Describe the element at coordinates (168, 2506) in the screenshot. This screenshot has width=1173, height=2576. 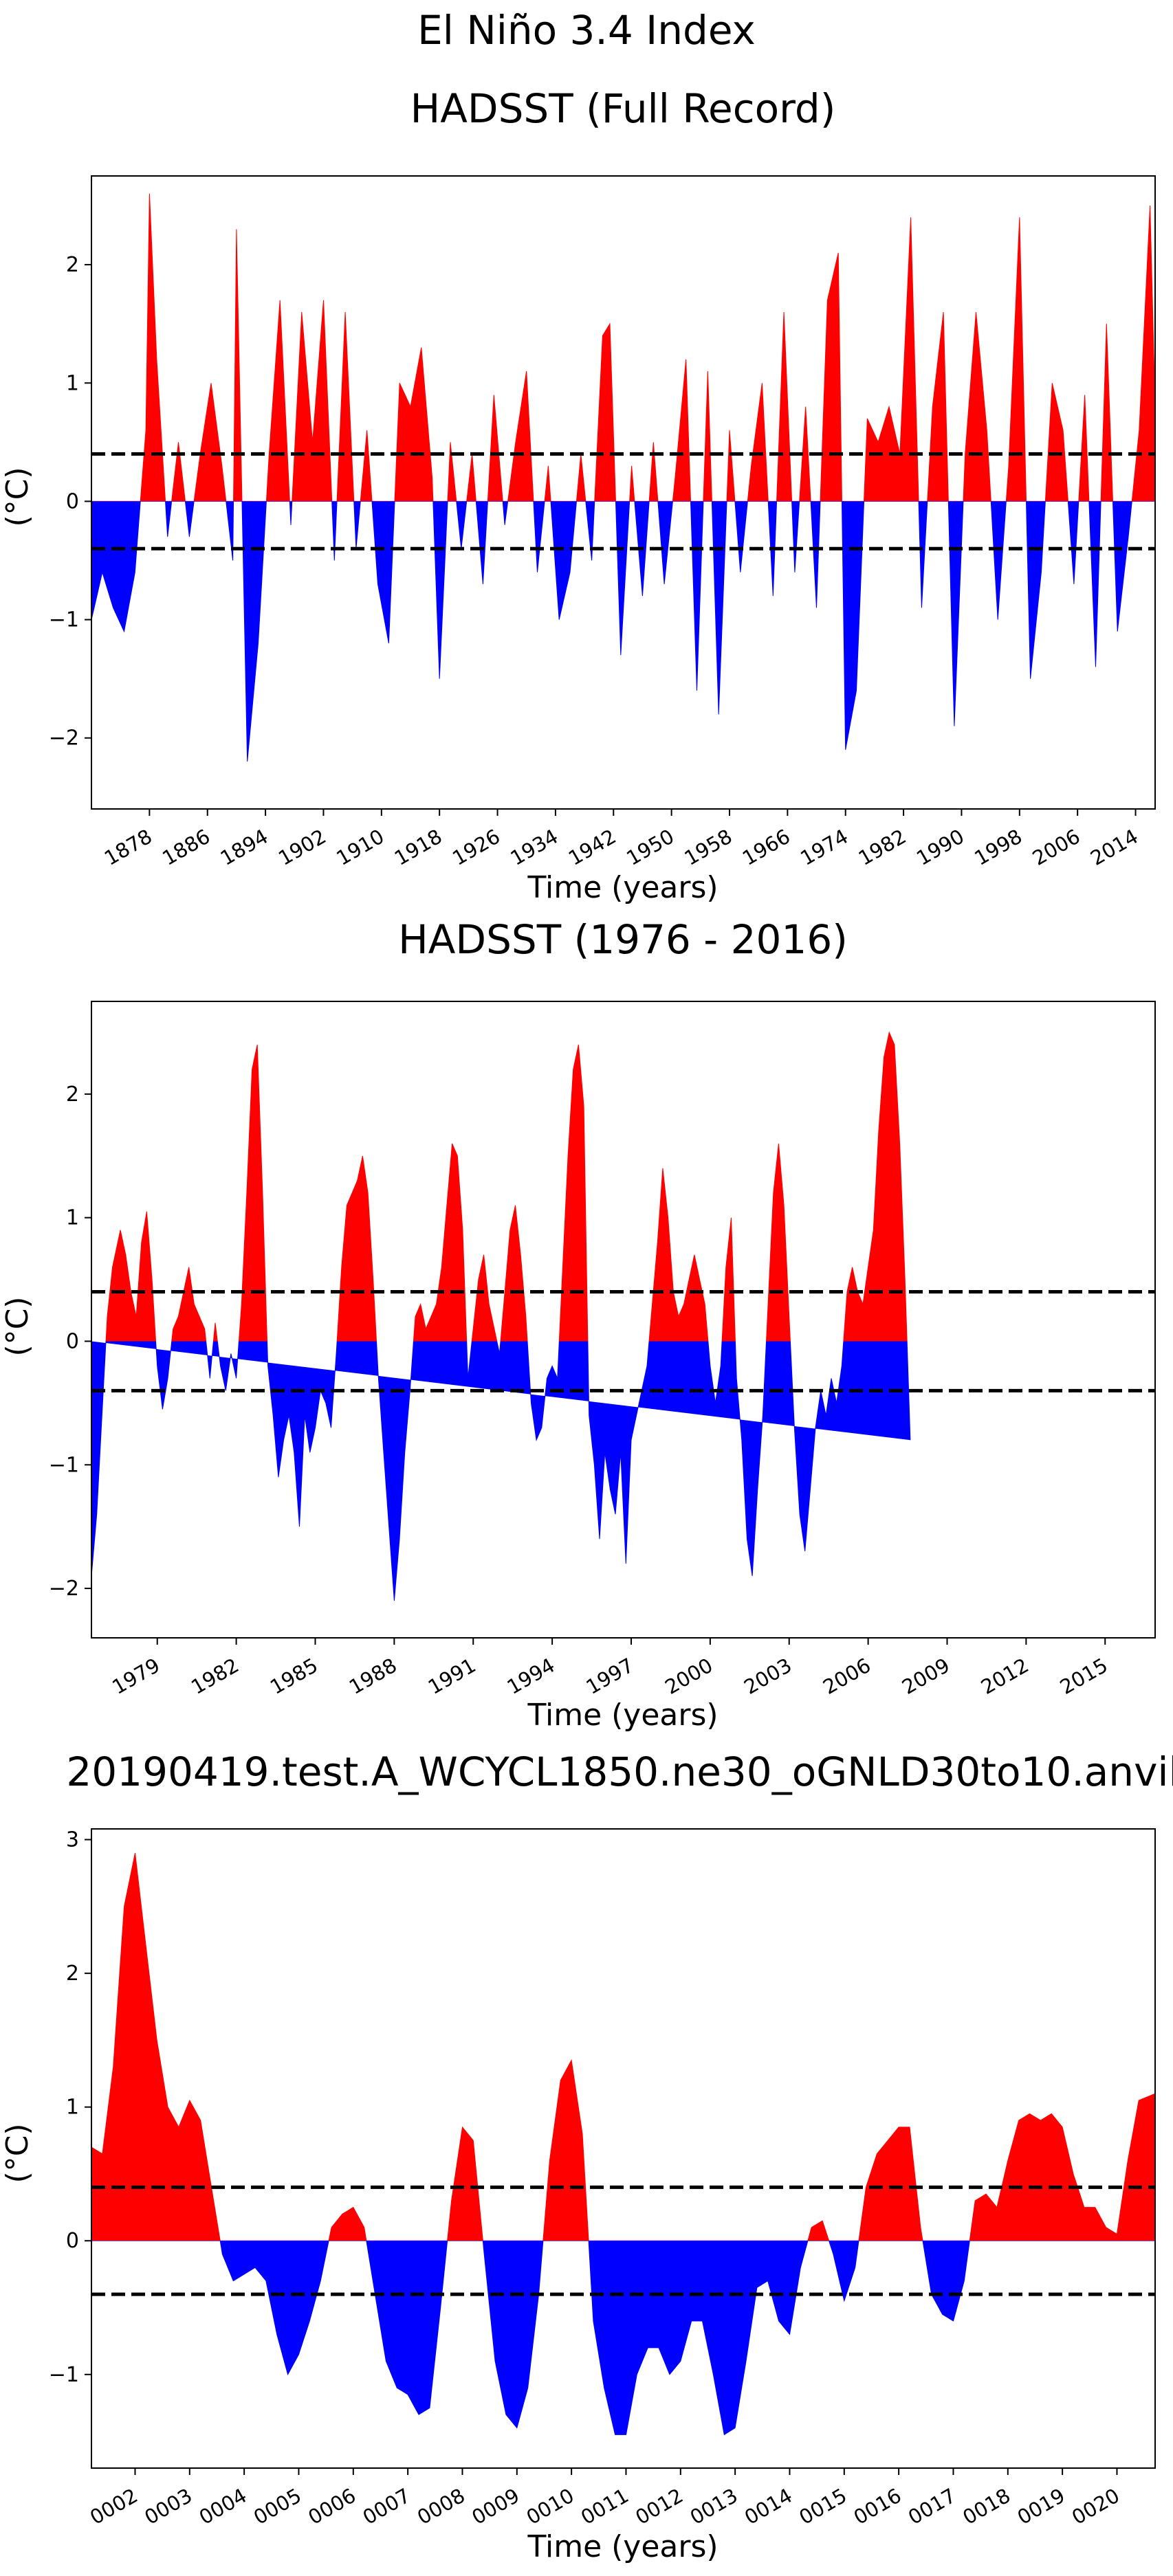
I see `x-tick-label: 0003` at that location.